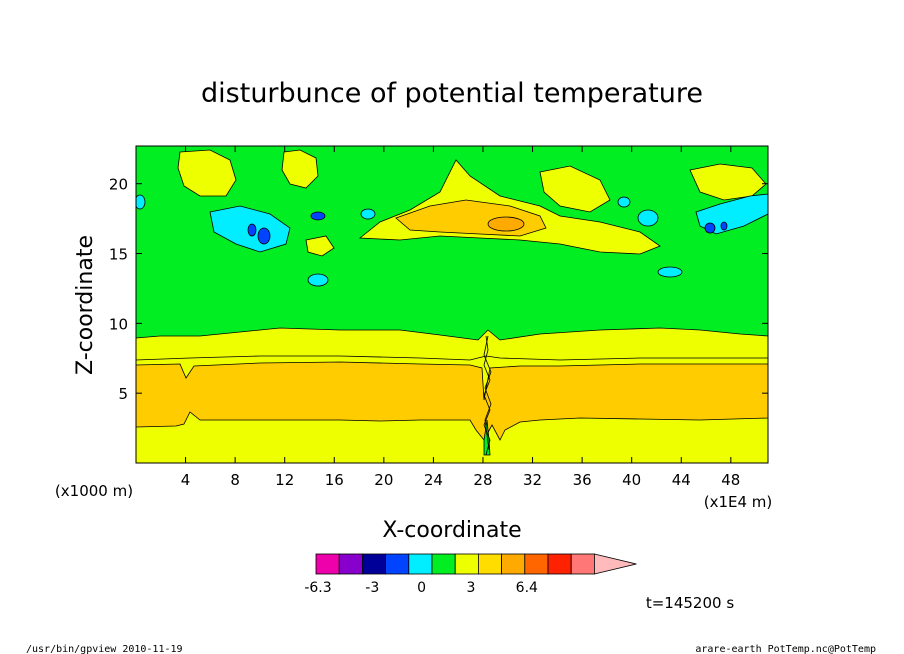 The image size is (904, 654). I want to click on x-tick-label-7: 32, so click(532, 480).